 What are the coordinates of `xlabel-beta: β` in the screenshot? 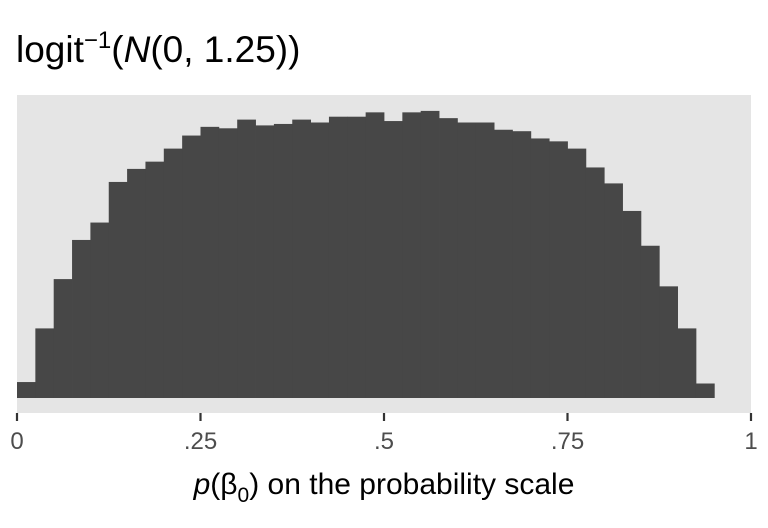 It's located at (228, 484).